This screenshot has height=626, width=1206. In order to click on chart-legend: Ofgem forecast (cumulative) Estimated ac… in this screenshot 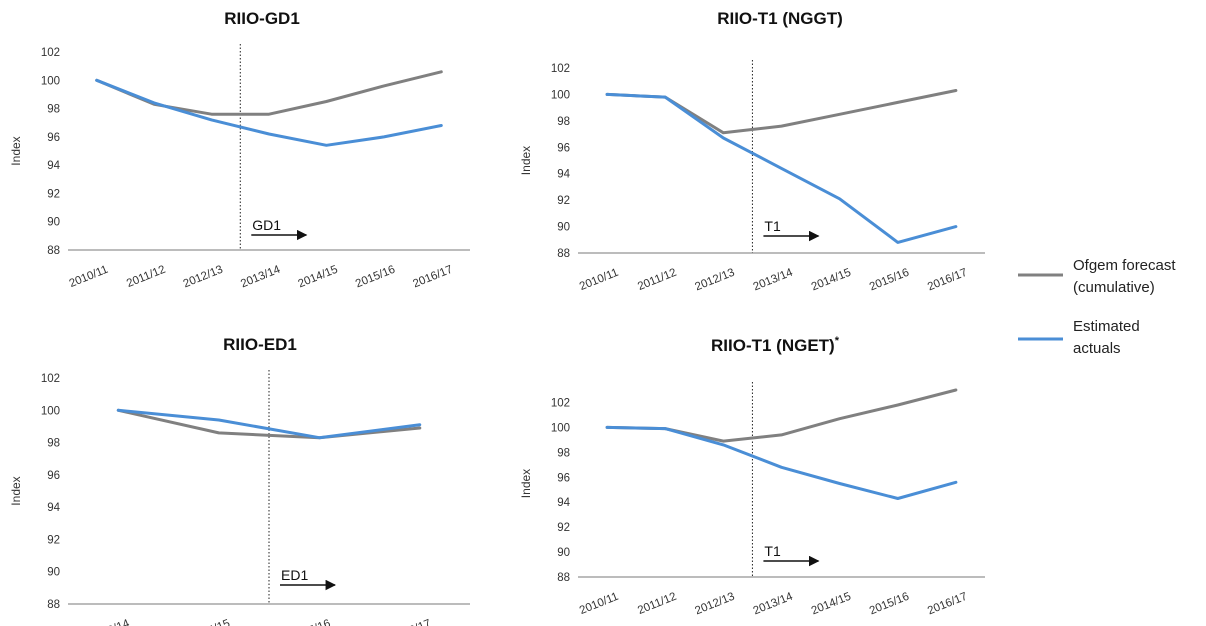, I will do `click(1097, 307)`.